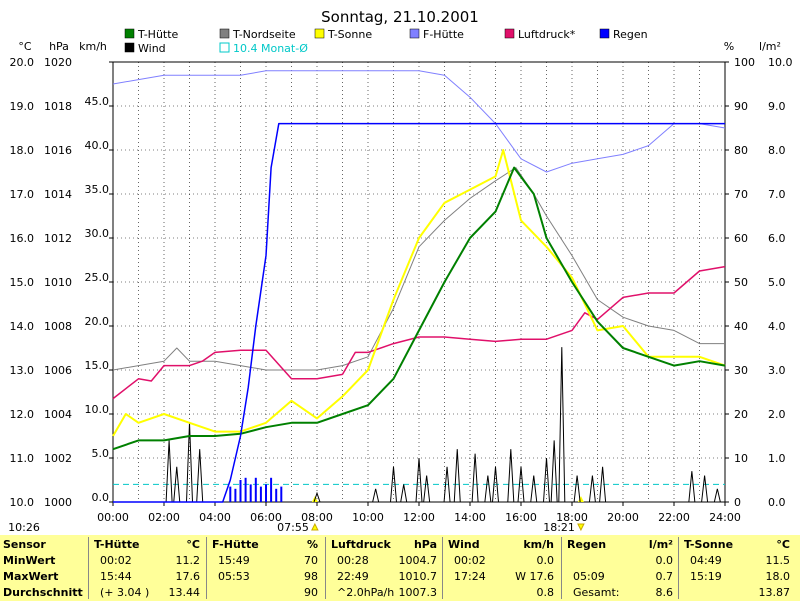  I want to click on stats-header: Wind km/h, so click(501, 546).